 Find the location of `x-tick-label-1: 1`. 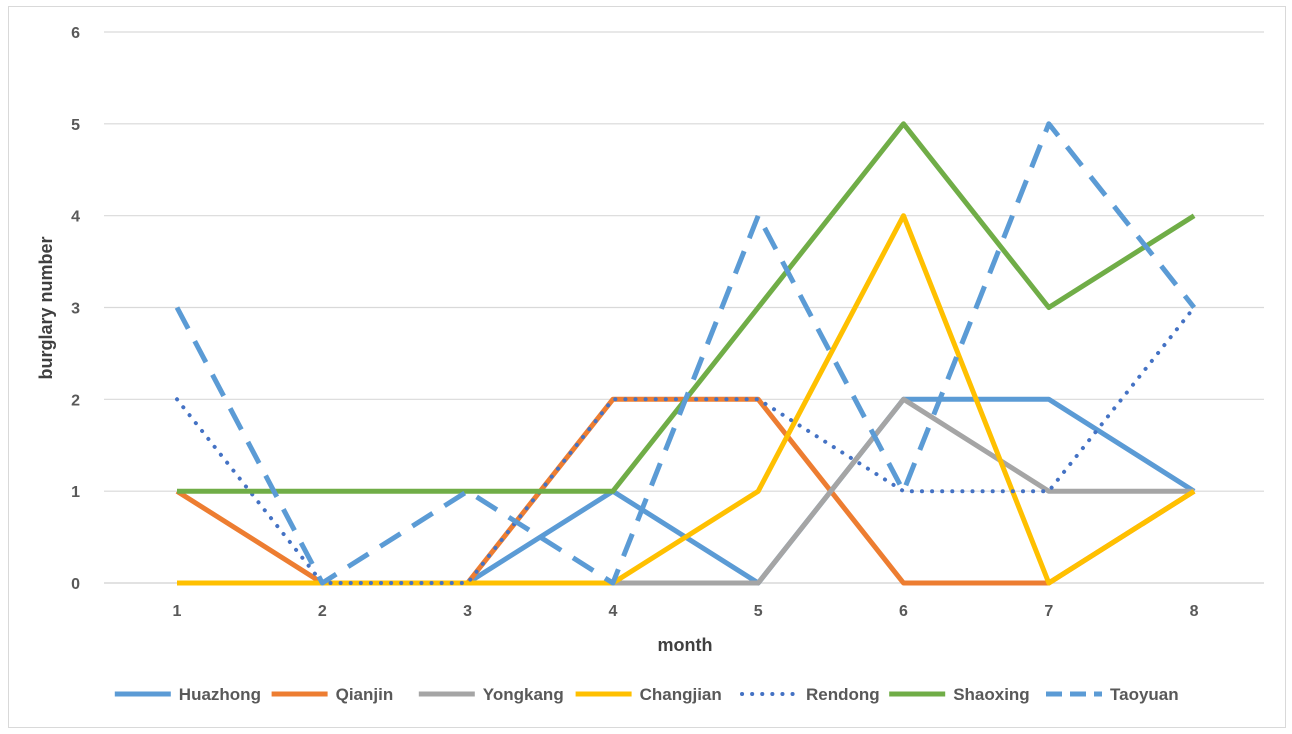

x-tick-label-1: 1 is located at coordinates (177, 611).